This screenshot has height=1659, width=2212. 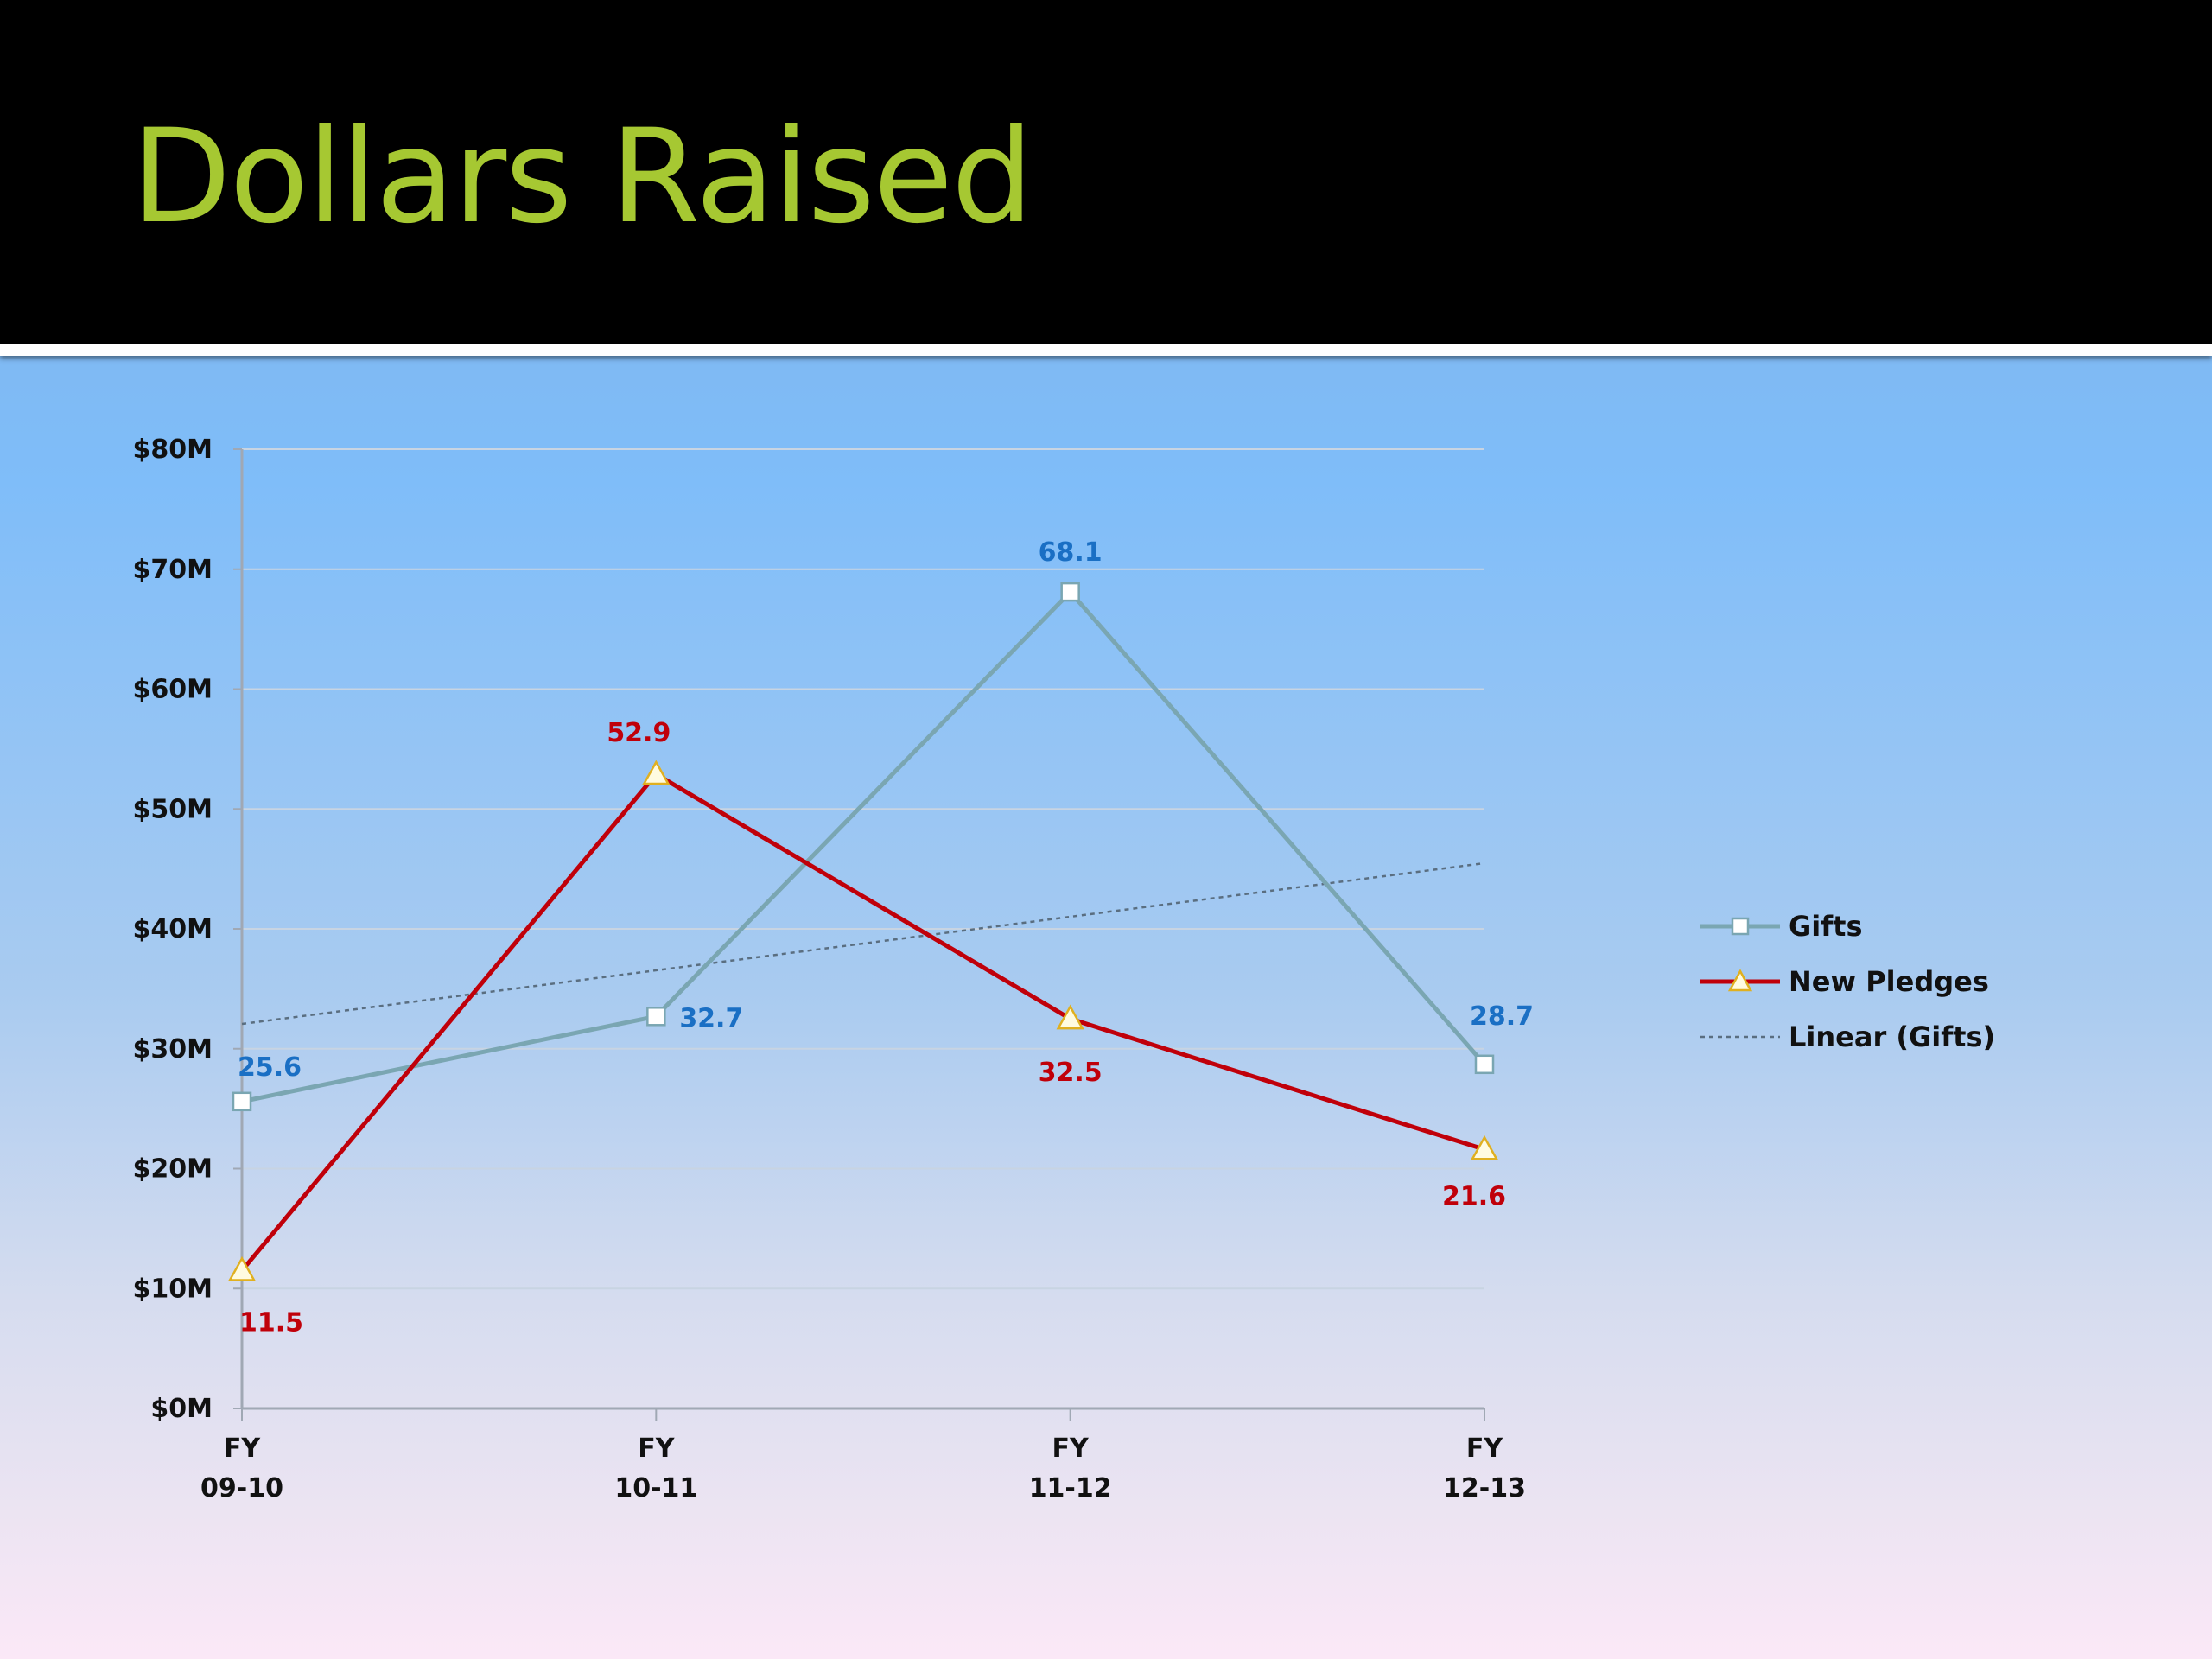 What do you see at coordinates (655, 1488) in the screenshot?
I see `x-tick-label: 10-11` at bounding box center [655, 1488].